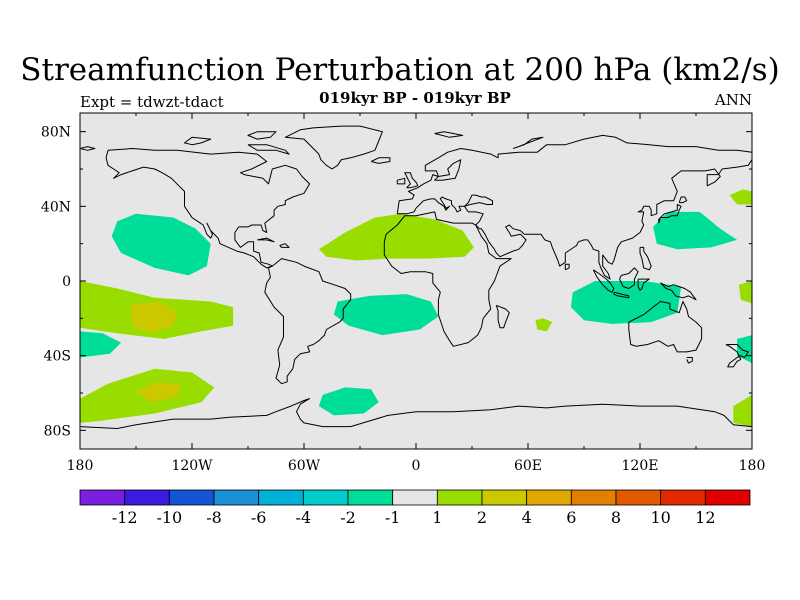  What do you see at coordinates (348, 401) in the screenshot?
I see `contour-southern-ocean-low` at bounding box center [348, 401].